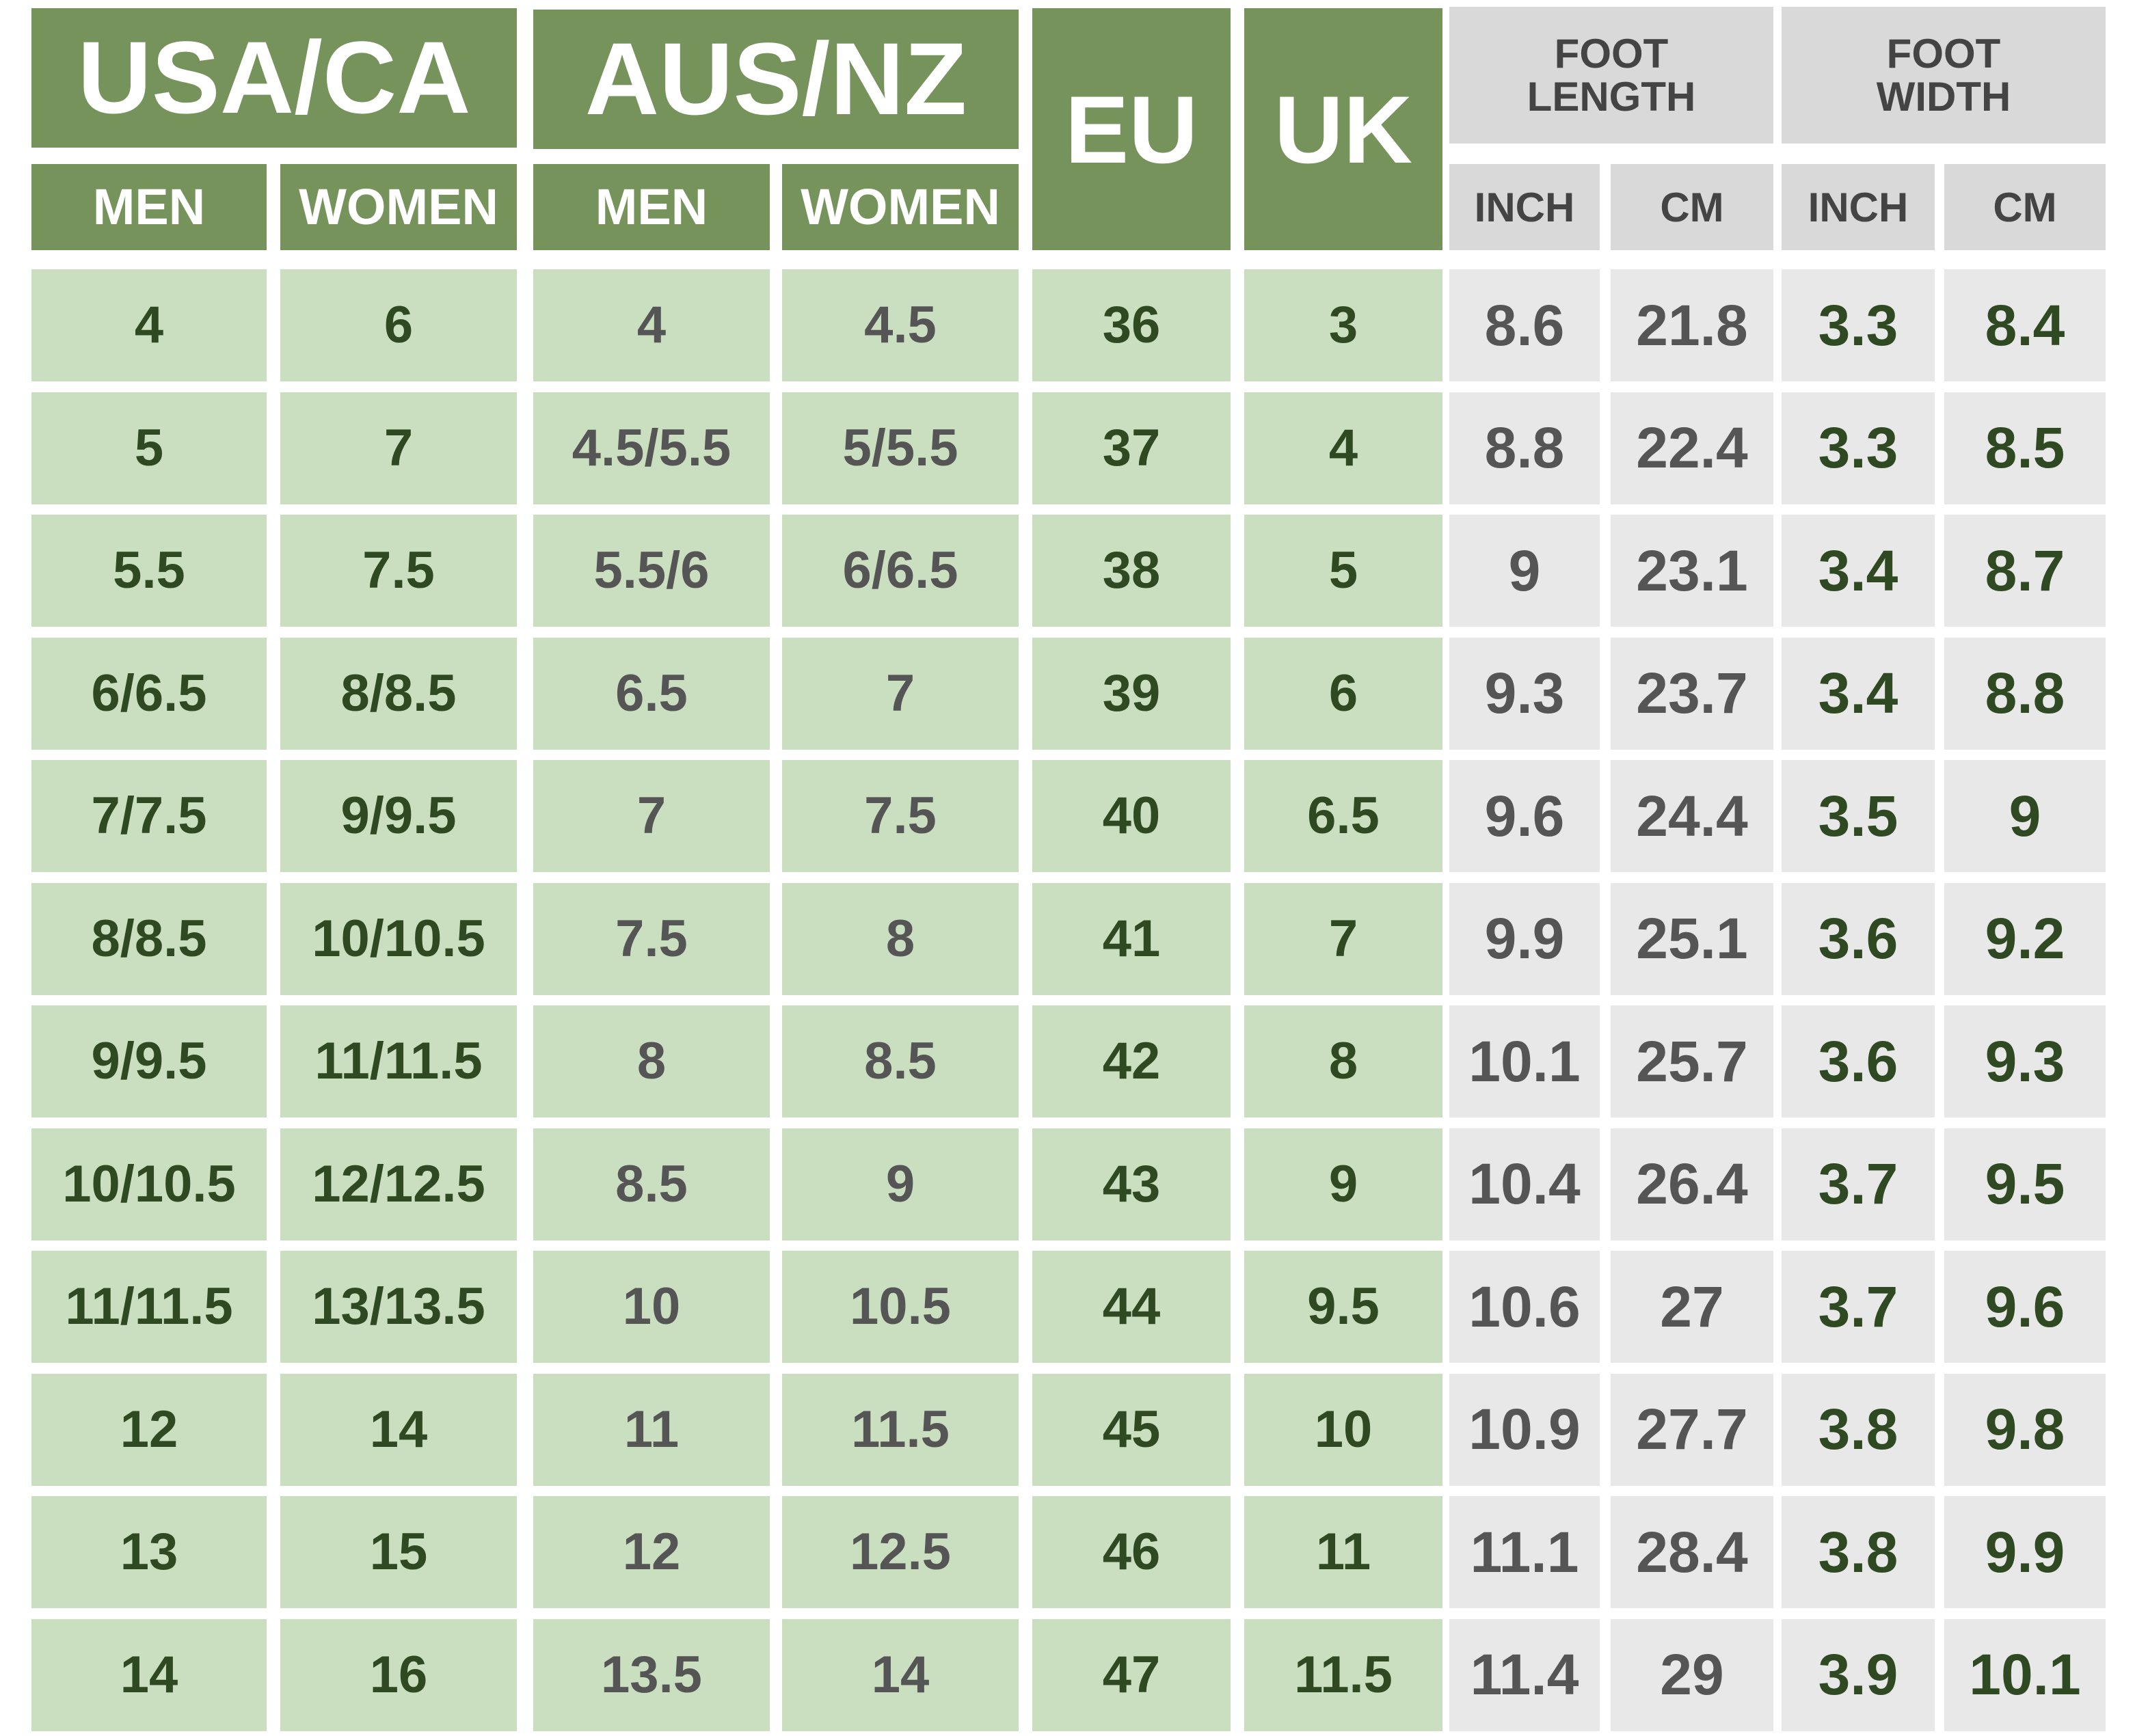  I want to click on group-header: UK, so click(1343, 129).